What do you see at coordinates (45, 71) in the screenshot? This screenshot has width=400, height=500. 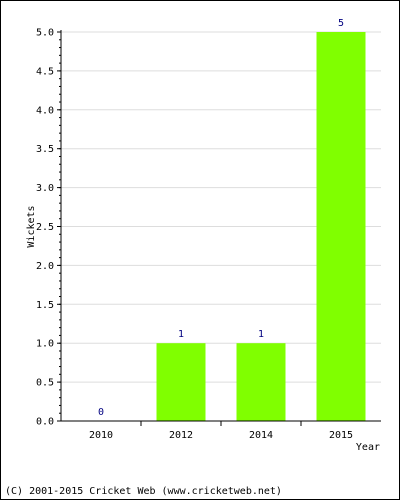 I see `y-tick-label: 4.5` at bounding box center [45, 71].